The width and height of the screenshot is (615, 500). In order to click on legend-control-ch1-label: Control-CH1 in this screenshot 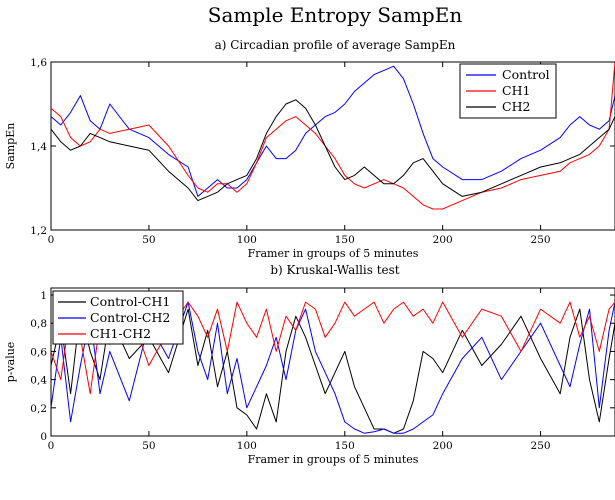, I will do `click(130, 301)`.